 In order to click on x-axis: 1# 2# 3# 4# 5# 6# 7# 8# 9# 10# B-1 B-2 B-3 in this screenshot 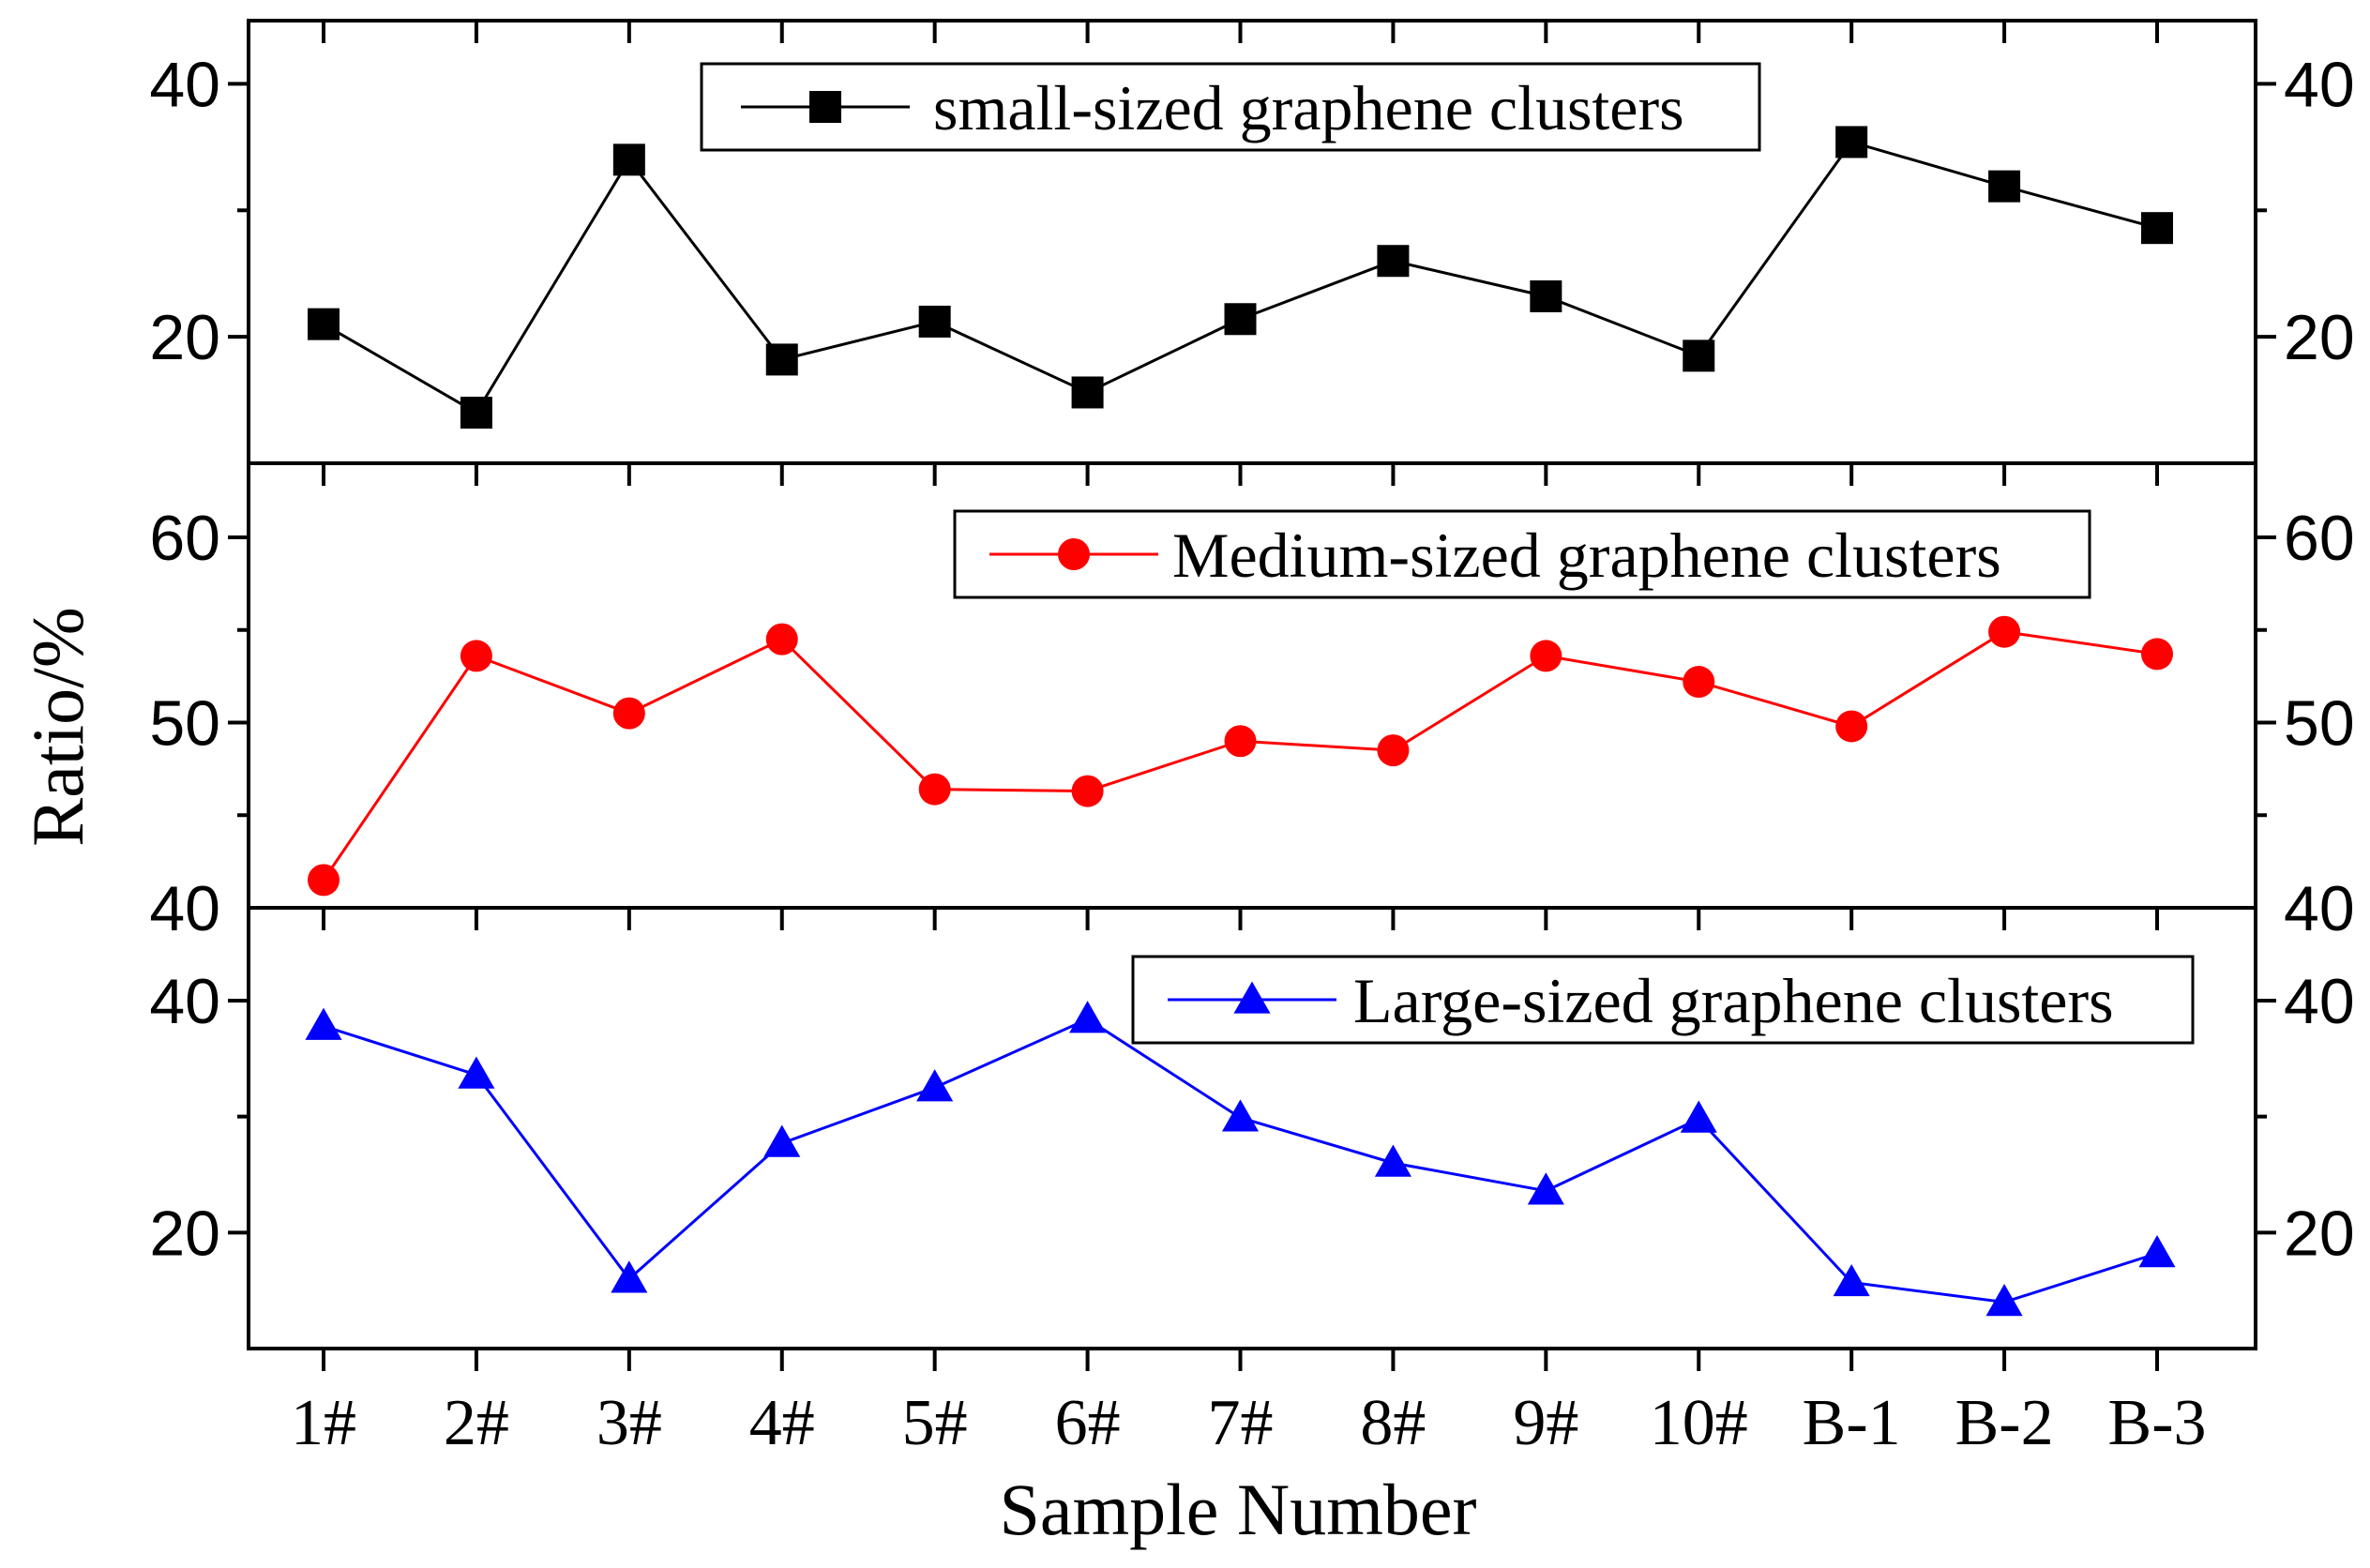, I will do `click(1249, 1404)`.